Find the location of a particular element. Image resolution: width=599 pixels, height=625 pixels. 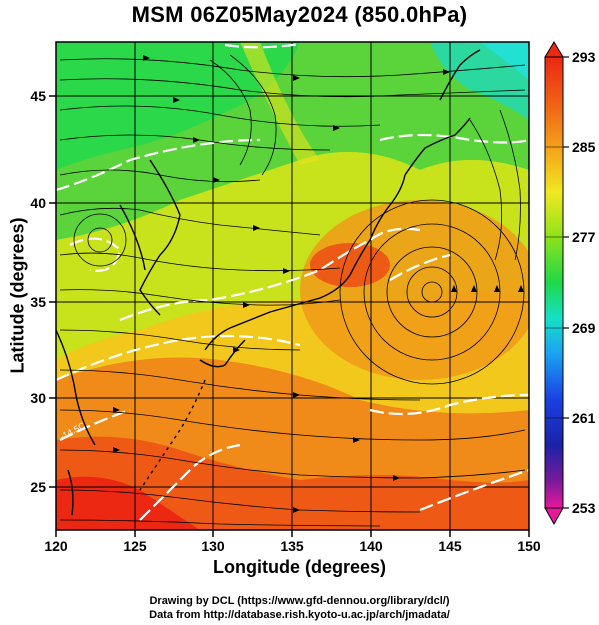

x-tick-label: 130 is located at coordinates (213, 546).